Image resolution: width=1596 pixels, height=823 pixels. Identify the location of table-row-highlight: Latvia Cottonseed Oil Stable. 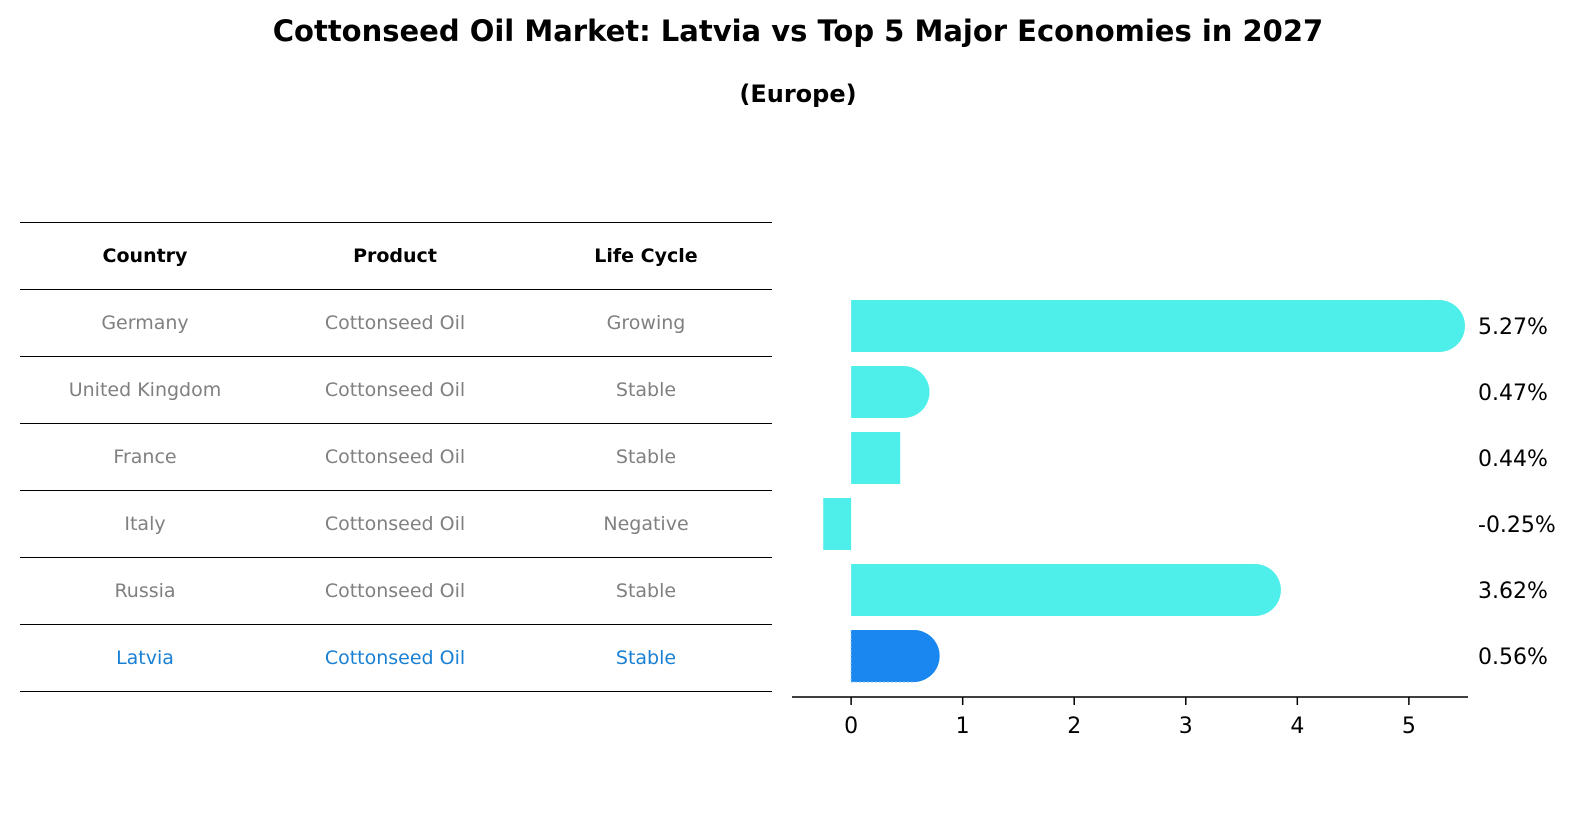
(396, 658).